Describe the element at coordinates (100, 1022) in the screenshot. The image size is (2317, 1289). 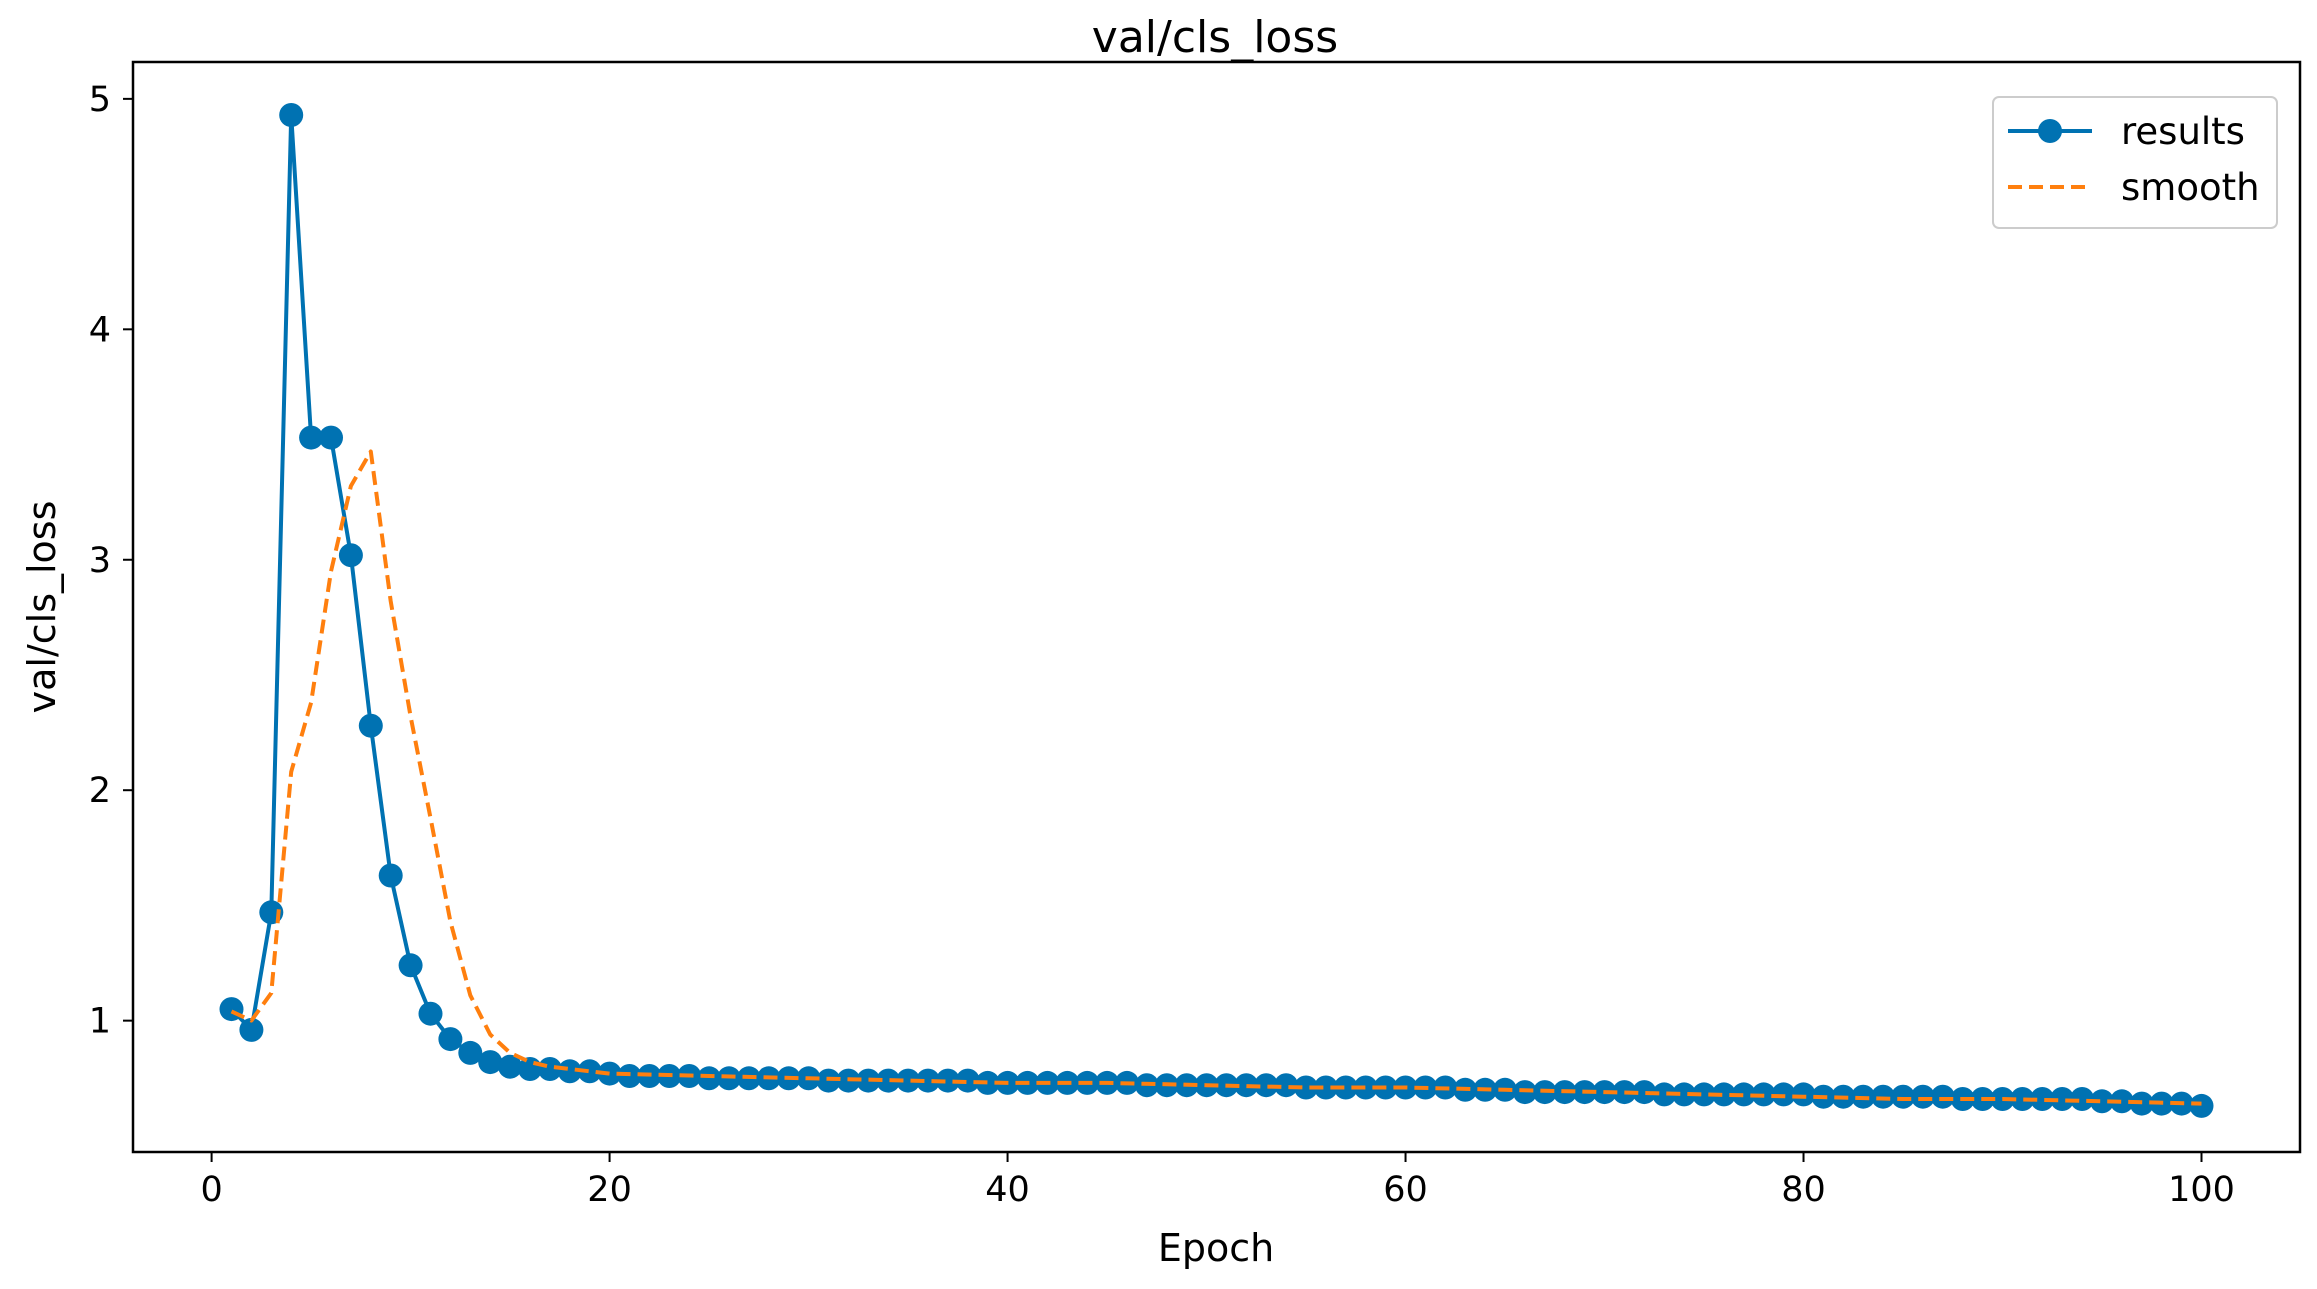
I see `y-tick-label: 1` at that location.